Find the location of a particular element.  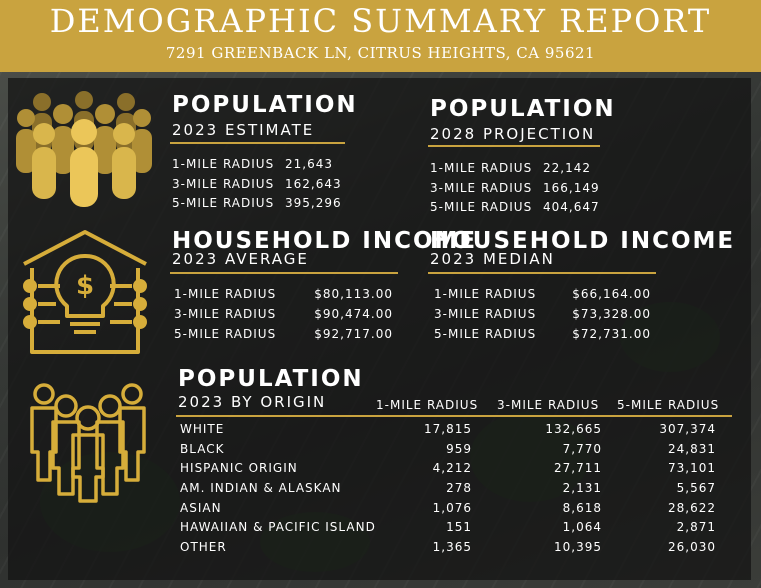

origin-row-value: 73,101 is located at coordinates (692, 468).